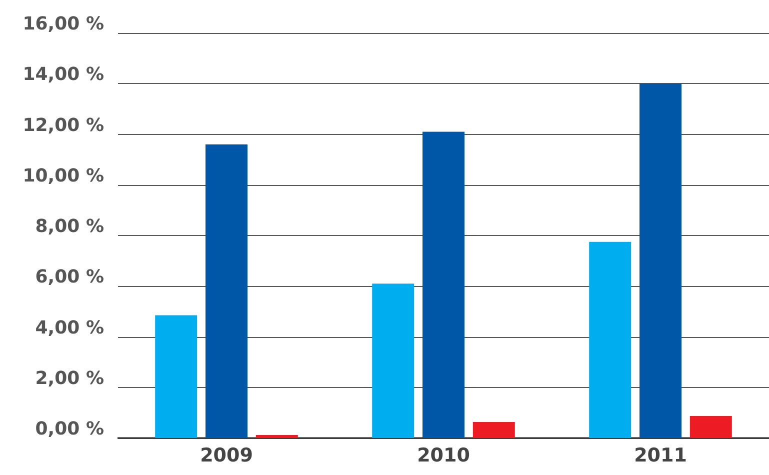  I want to click on y-tick-label: 14,00 %, so click(63, 75).